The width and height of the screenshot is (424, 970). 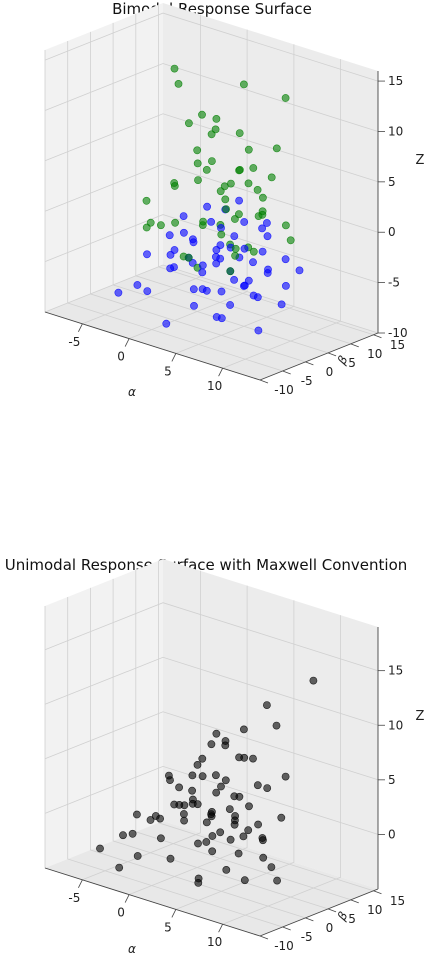 What do you see at coordinates (168, 371) in the screenshot?
I see `x-tick-label: 5` at bounding box center [168, 371].